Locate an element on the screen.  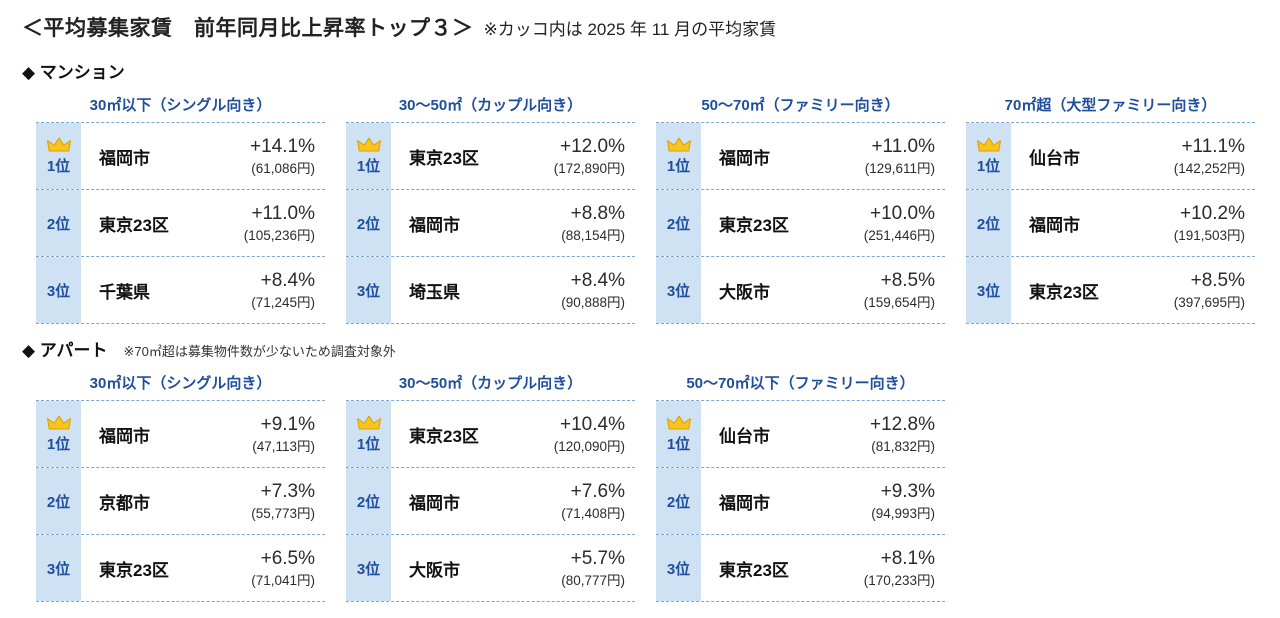
rank-row: 1位 仙台市 +11.1% (142,252円) is located at coordinates (1110, 156).